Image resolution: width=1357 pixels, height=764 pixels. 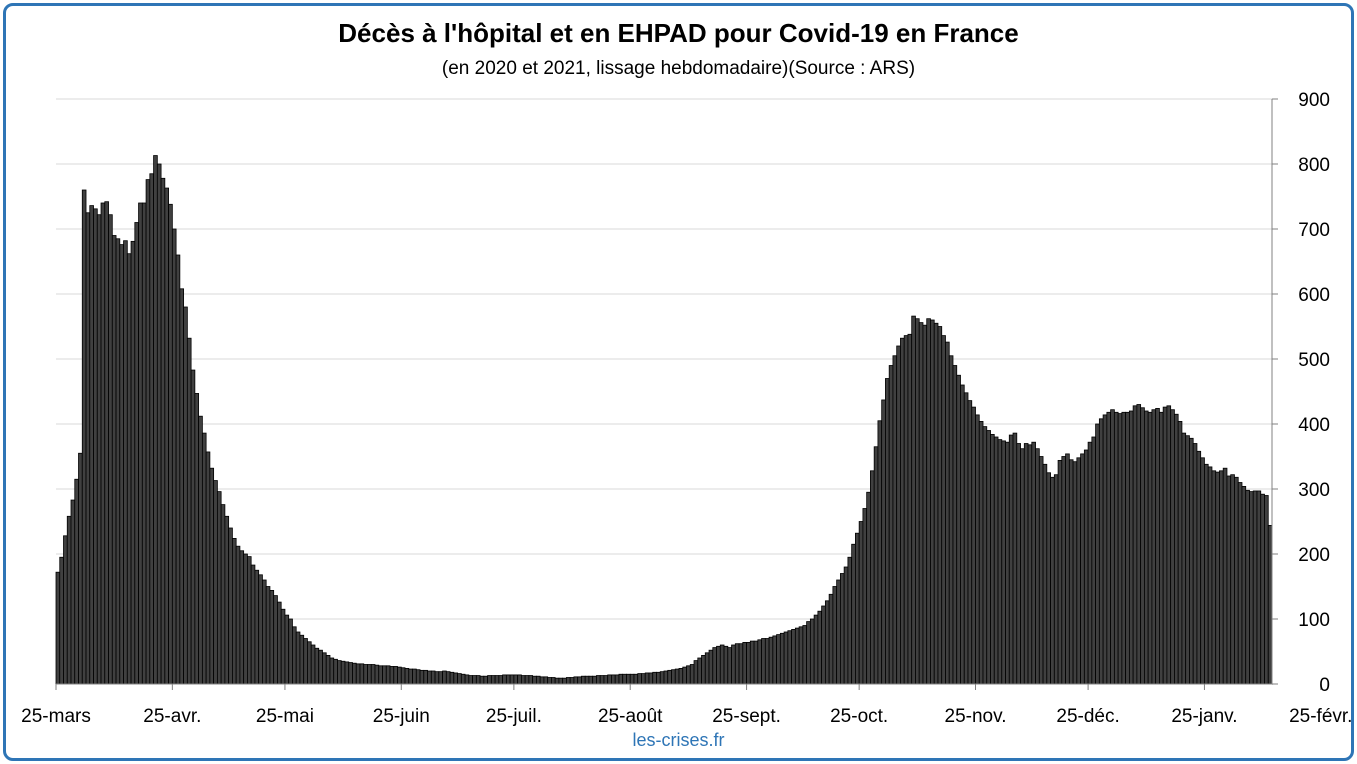 What do you see at coordinates (1087, 716) in the screenshot?
I see `x-tick-label: 25-déc.` at bounding box center [1087, 716].